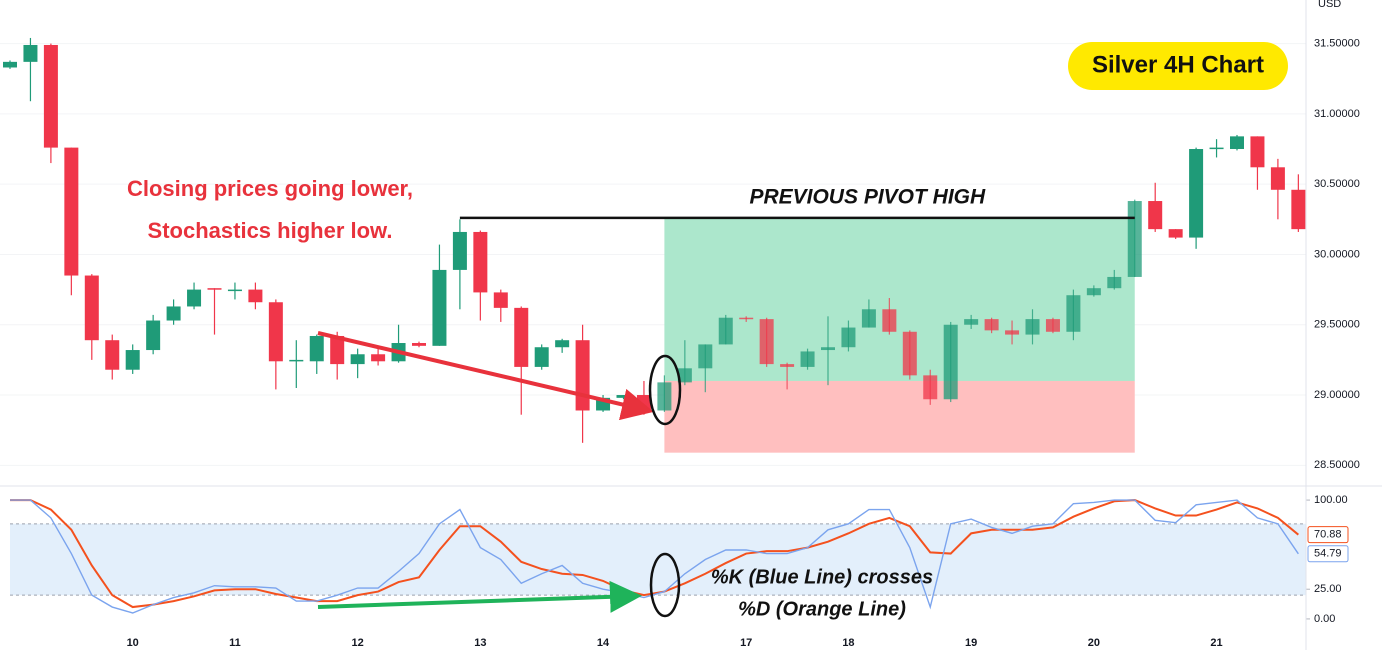 The height and width of the screenshot is (655, 1382). Describe the element at coordinates (485, 376) in the screenshot. I see `red-arrow` at that location.